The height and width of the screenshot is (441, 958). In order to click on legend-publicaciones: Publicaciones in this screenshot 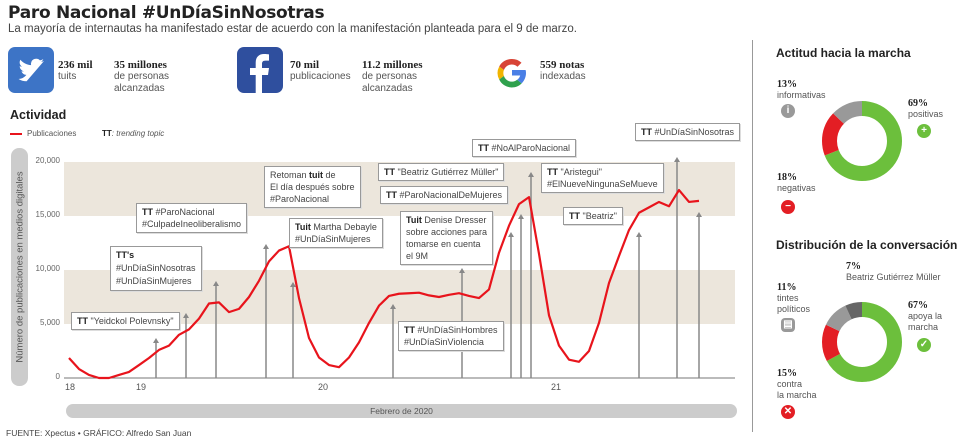, I will do `click(43, 133)`.